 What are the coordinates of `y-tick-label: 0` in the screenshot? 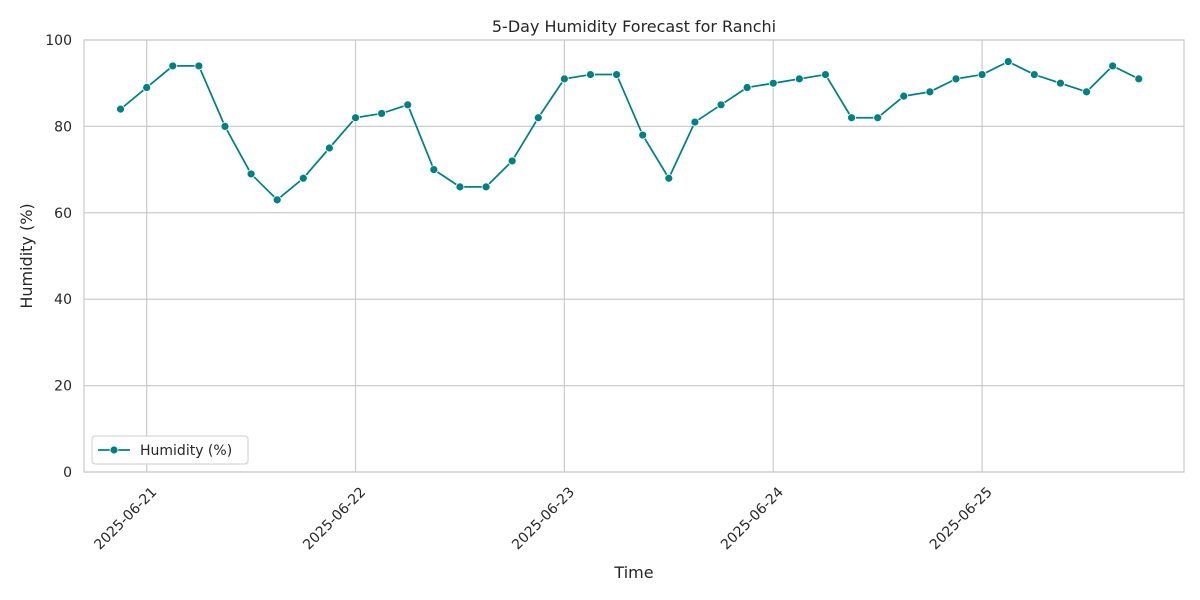 It's located at (67, 473).